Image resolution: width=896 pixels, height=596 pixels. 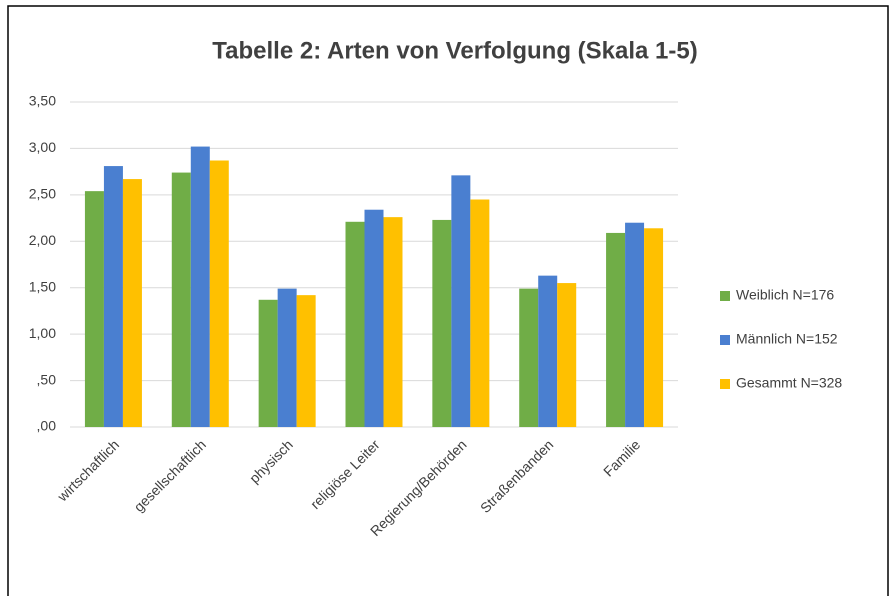 What do you see at coordinates (787, 339) in the screenshot?
I see `legend-label: Männlich N=152` at bounding box center [787, 339].